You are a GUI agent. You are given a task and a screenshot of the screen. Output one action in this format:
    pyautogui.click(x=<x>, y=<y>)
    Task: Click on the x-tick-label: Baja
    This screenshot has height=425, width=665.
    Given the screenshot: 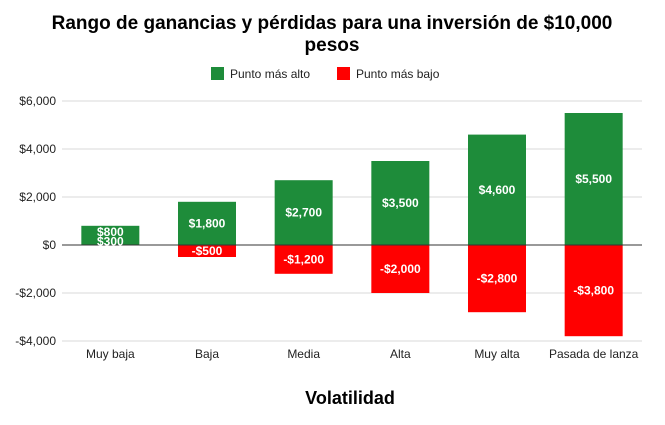 What is the action you would take?
    pyautogui.click(x=207, y=354)
    